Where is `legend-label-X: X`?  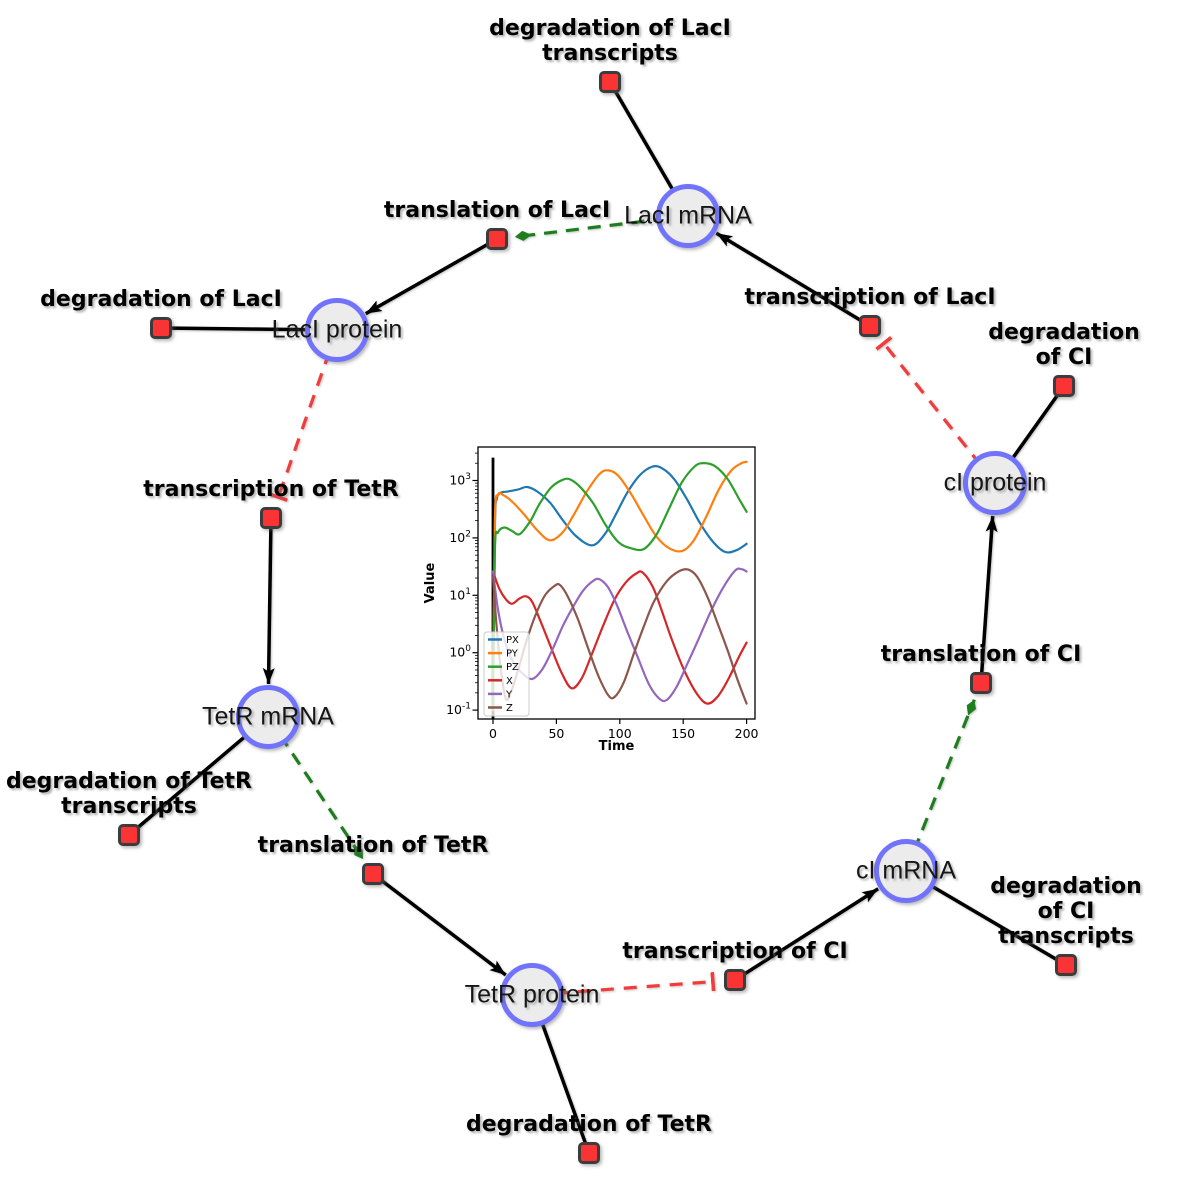 legend-label-X: X is located at coordinates (509, 681).